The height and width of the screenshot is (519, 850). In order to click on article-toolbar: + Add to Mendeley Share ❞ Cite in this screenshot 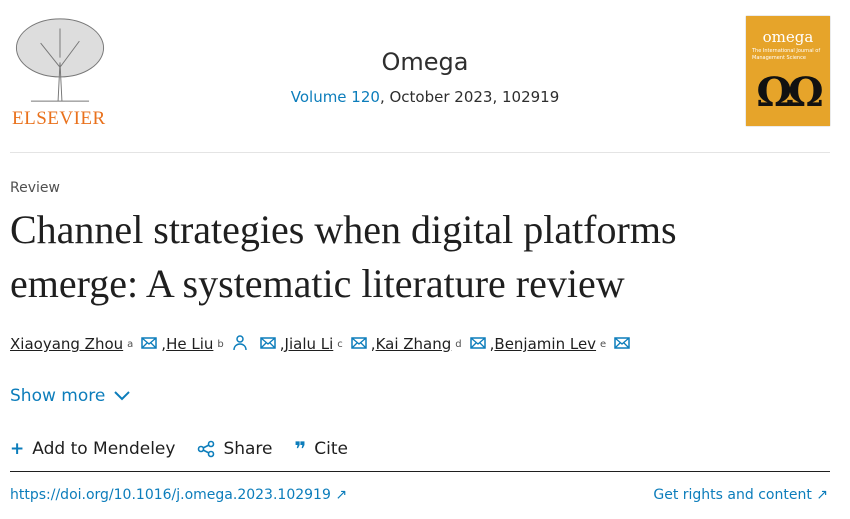, I will do `click(179, 449)`.